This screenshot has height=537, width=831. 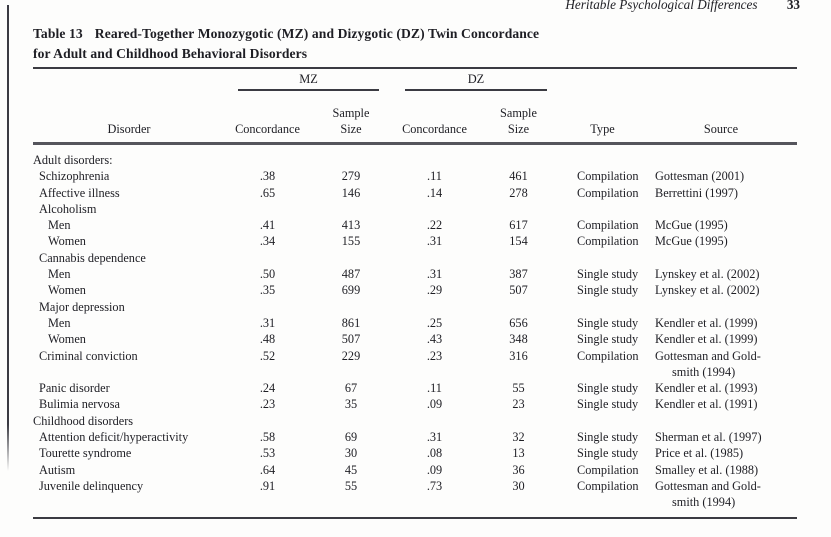 I want to click on disorder-cell: Juvenile delinquency, so click(x=91, y=485).